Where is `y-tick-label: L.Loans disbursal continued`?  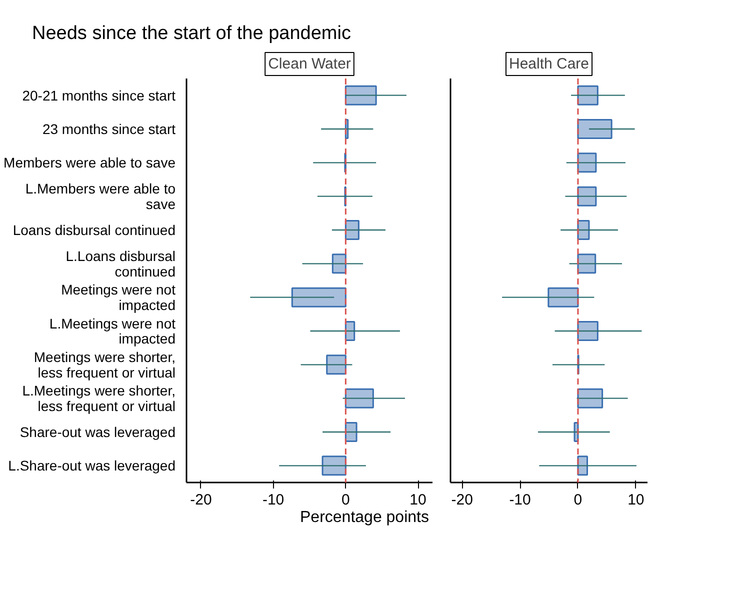
y-tick-label: L.Loans disbursal continued is located at coordinates (121, 264).